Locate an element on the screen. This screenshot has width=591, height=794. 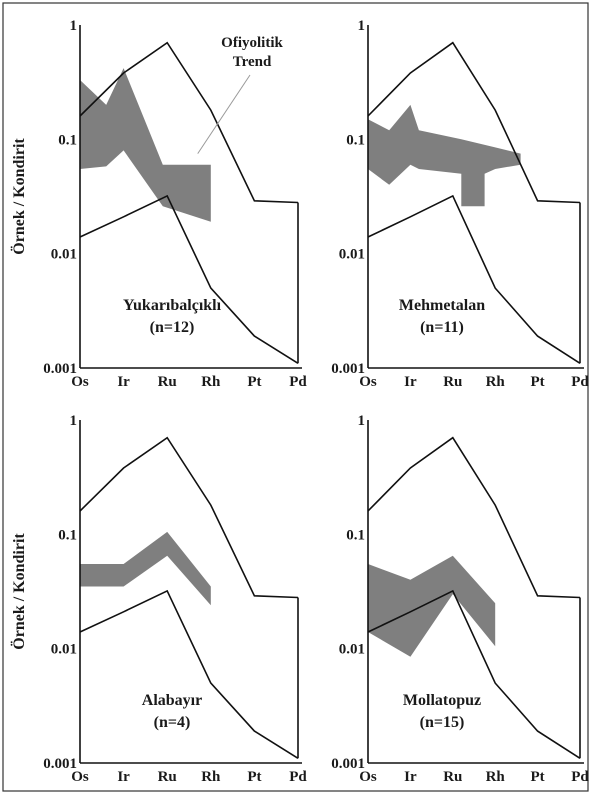
sample-count: (n=11) is located at coordinates (442, 327).